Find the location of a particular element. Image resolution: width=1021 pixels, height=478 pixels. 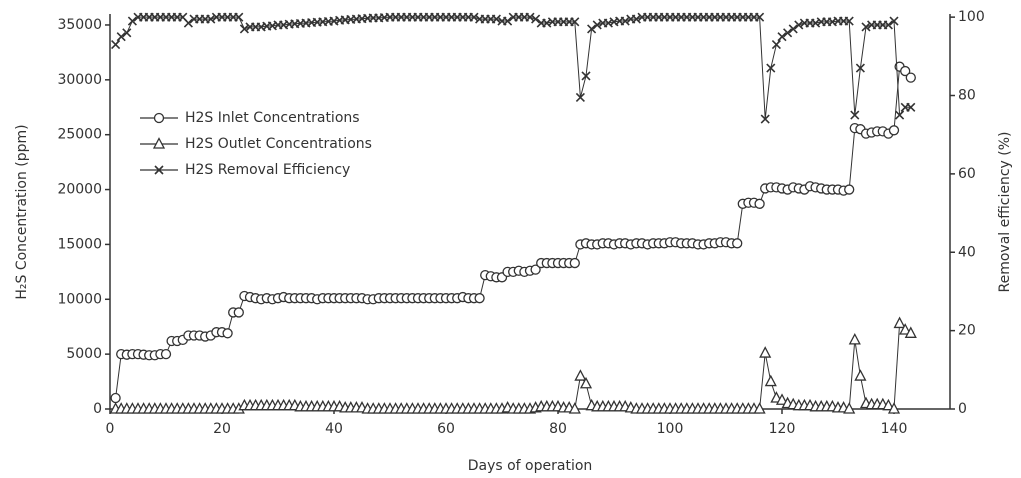

legend-label: H2S Inlet Concentrations is located at coordinates (272, 118).